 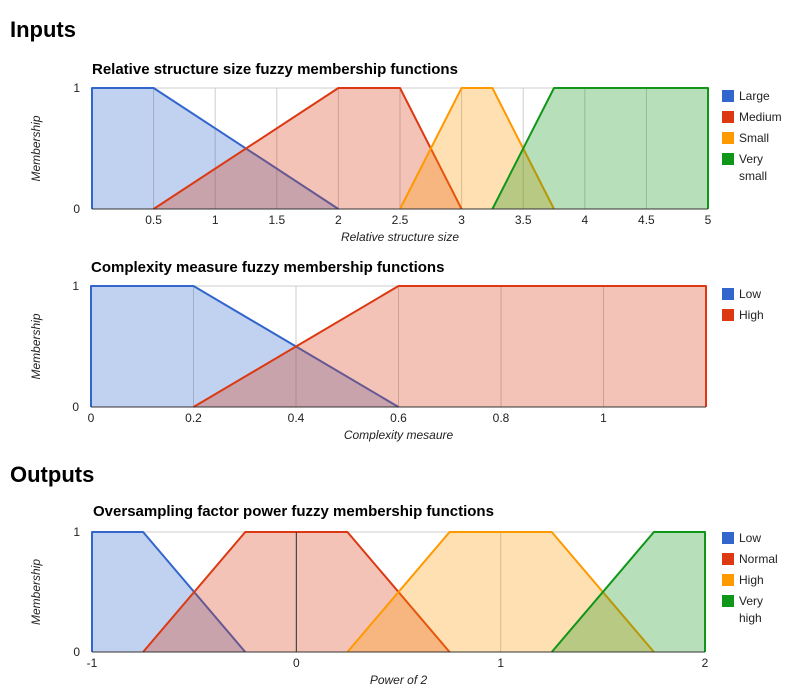 I want to click on legend-label: Large, so click(x=754, y=96).